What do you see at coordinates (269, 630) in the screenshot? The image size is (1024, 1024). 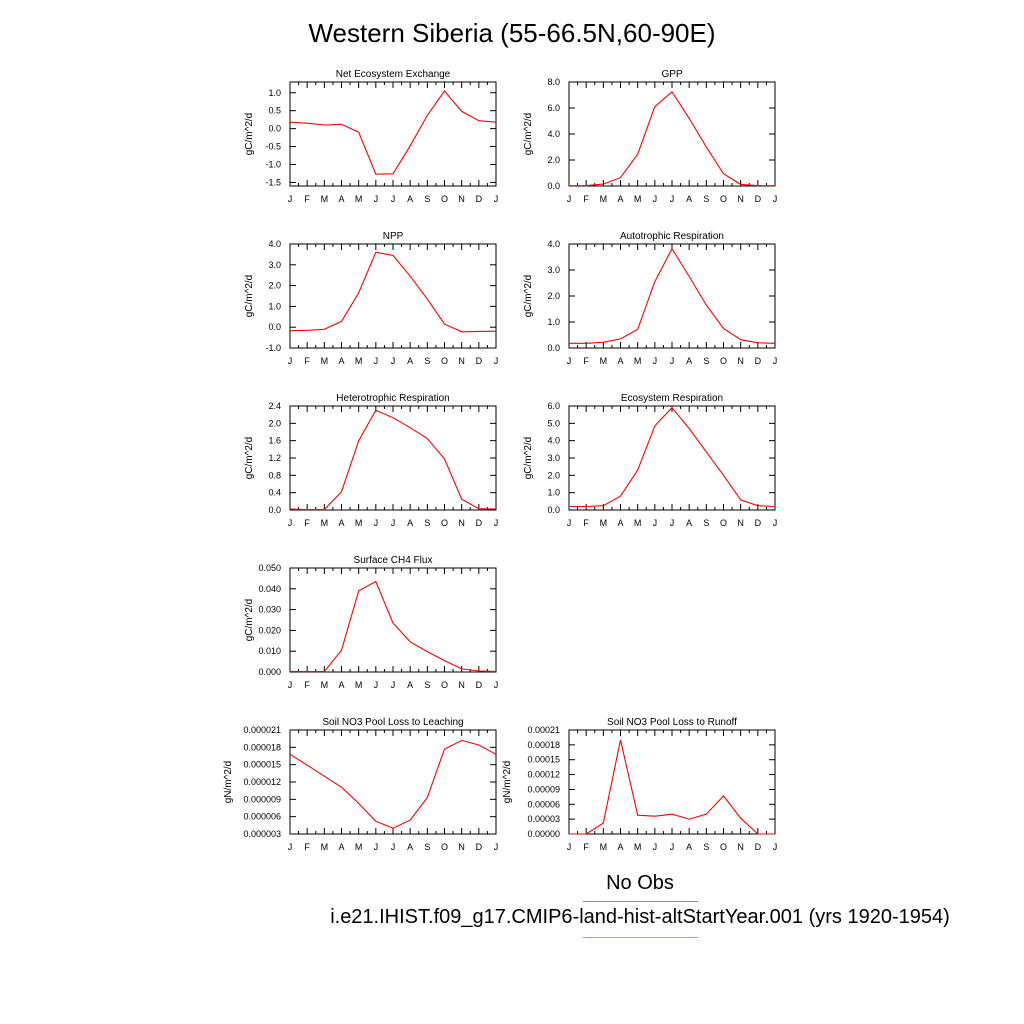 I see `y-tick-label: 0.020` at bounding box center [269, 630].